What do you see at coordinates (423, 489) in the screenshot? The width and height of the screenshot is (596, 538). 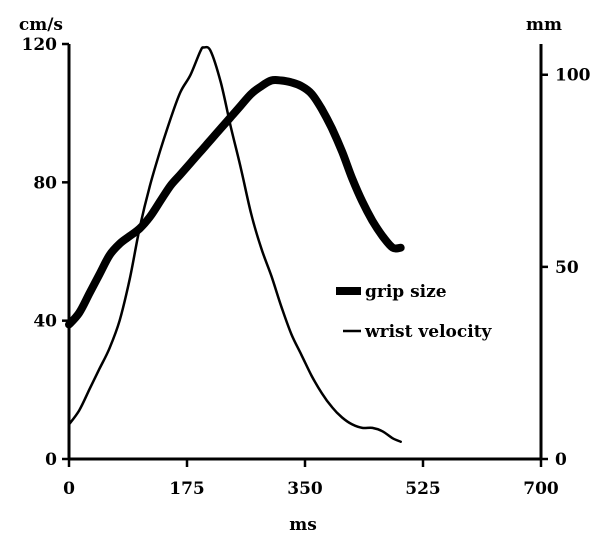 I see `x-tick-label: 525` at bounding box center [423, 489].